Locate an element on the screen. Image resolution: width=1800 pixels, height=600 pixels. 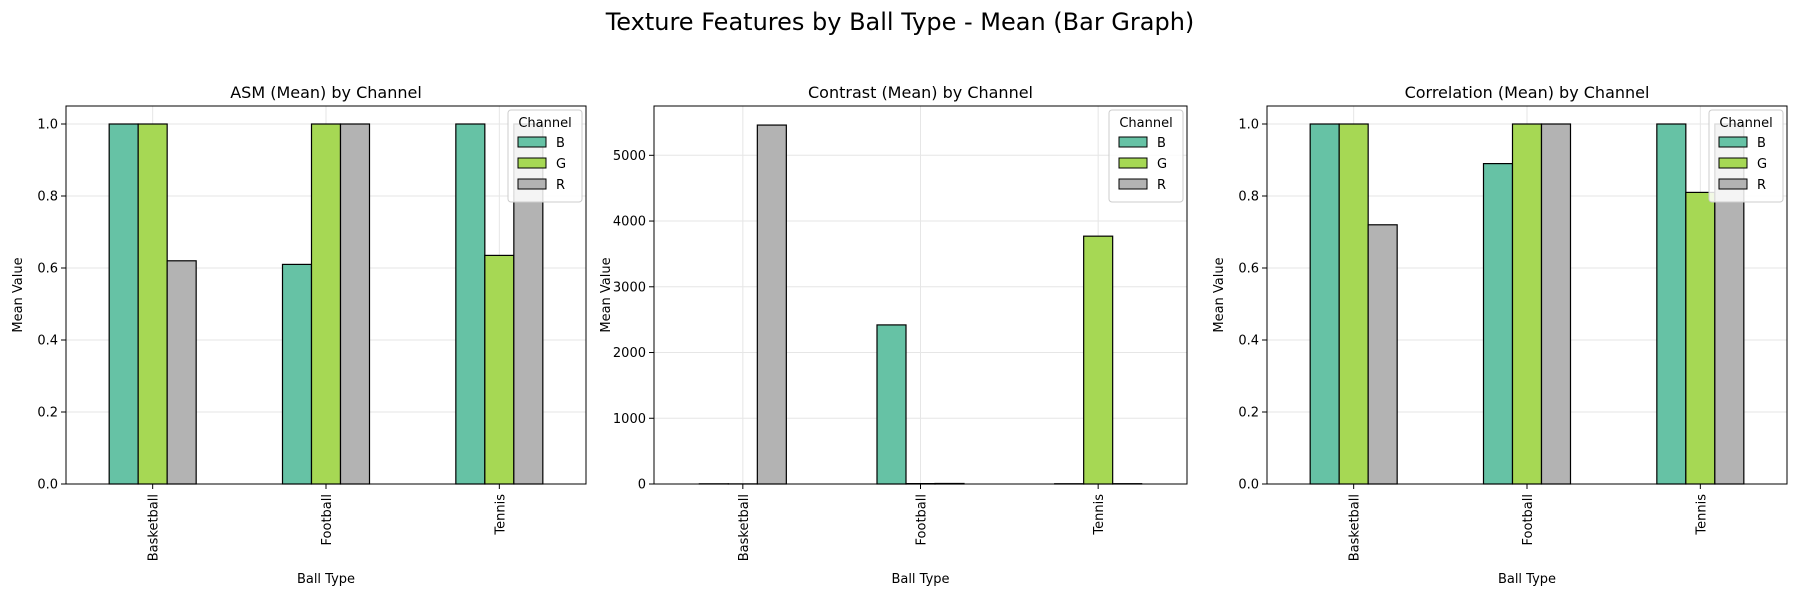
chart-title: ASM (Mean) by Channel is located at coordinates (326, 92).